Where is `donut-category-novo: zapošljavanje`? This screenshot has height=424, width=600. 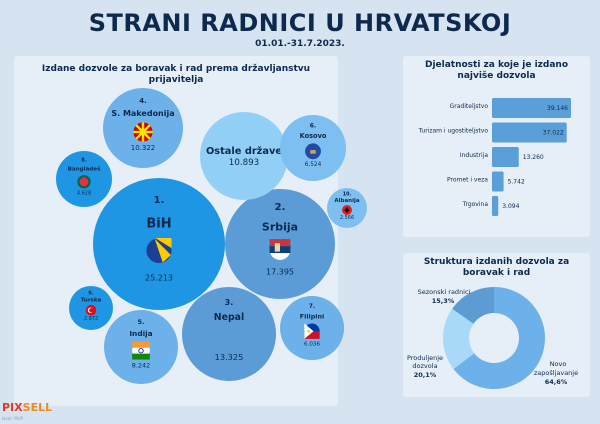 donut-category-novo: zapošljavanje is located at coordinates (556, 373).